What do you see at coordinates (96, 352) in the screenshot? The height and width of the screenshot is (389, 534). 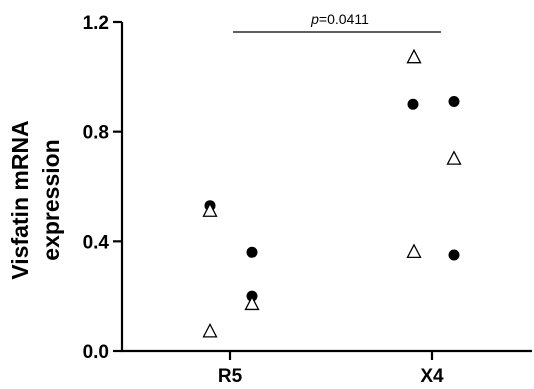 I see `y-tick-label: 0.0` at bounding box center [96, 352].